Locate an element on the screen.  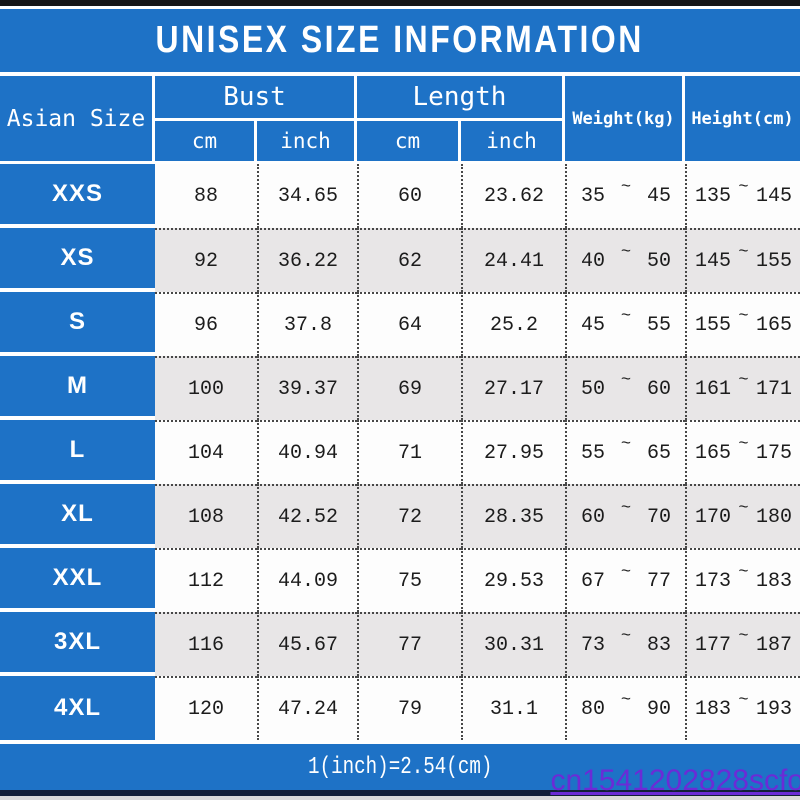
weight-range-cell: 60 ~ 70 is located at coordinates (625, 516).